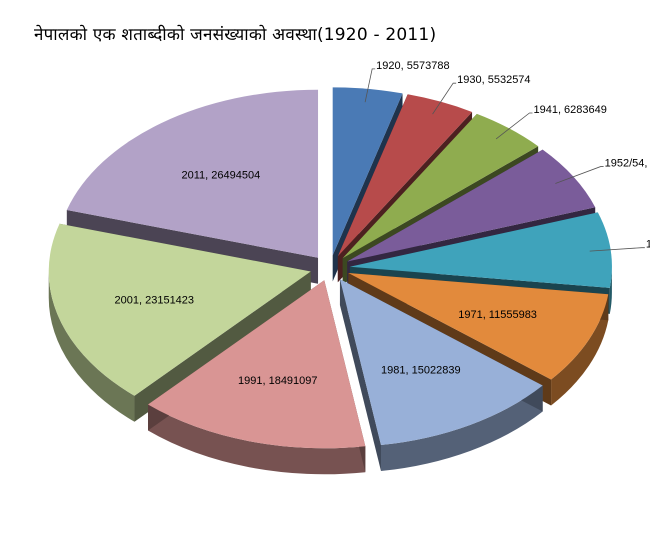 The image size is (650, 553). Describe the element at coordinates (278, 381) in the screenshot. I see `data-label-1991: 1991, 18491097` at that location.